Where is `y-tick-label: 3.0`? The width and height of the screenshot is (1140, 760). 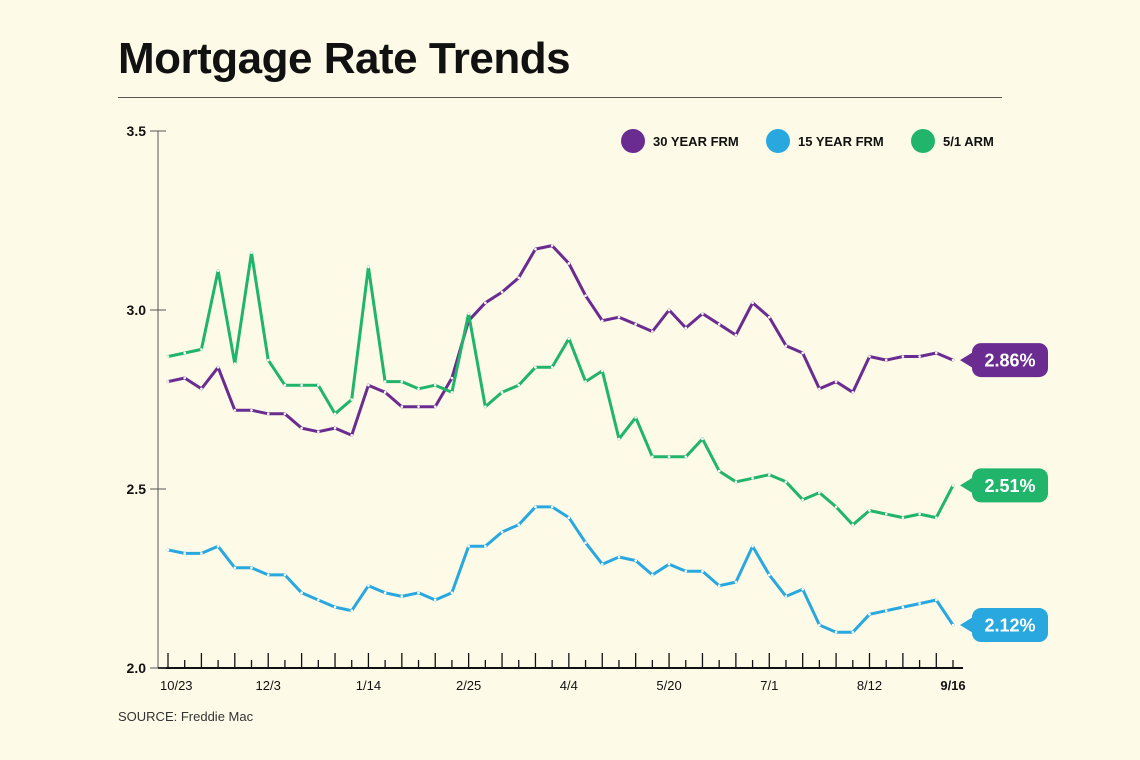 y-tick-label: 3.0 is located at coordinates (137, 310).